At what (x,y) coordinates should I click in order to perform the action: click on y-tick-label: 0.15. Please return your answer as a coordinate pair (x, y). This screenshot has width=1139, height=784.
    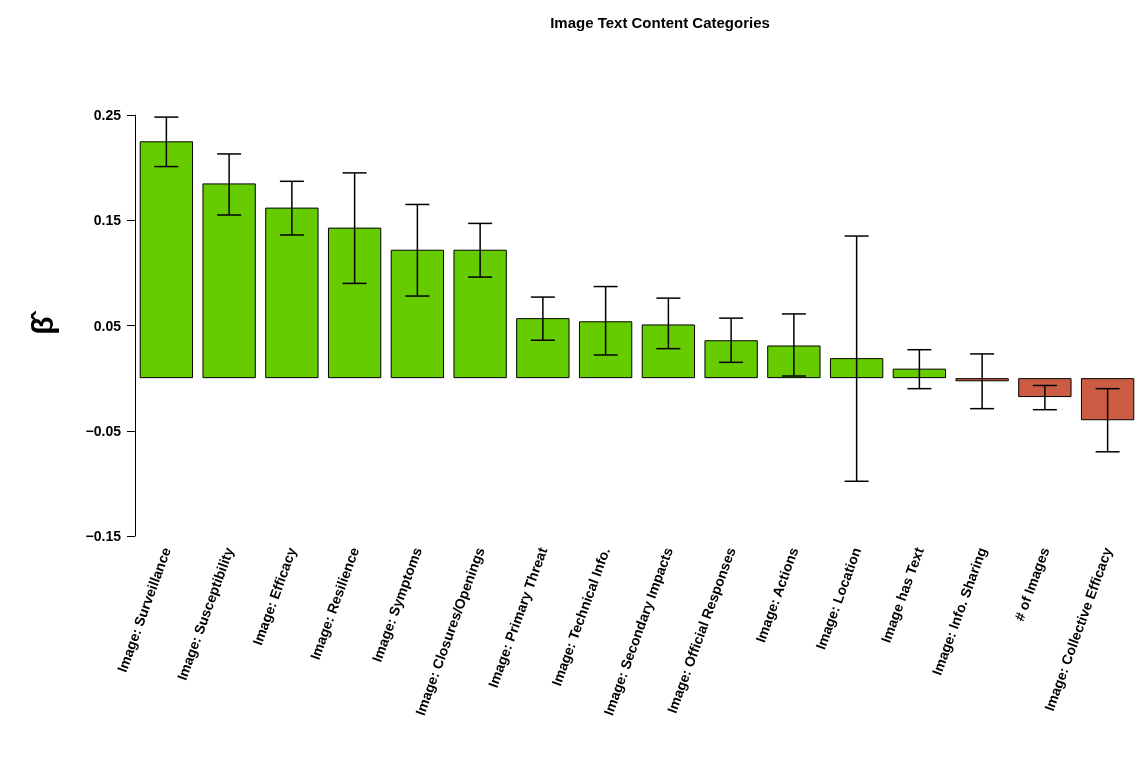
    Looking at the image, I should click on (107, 220).